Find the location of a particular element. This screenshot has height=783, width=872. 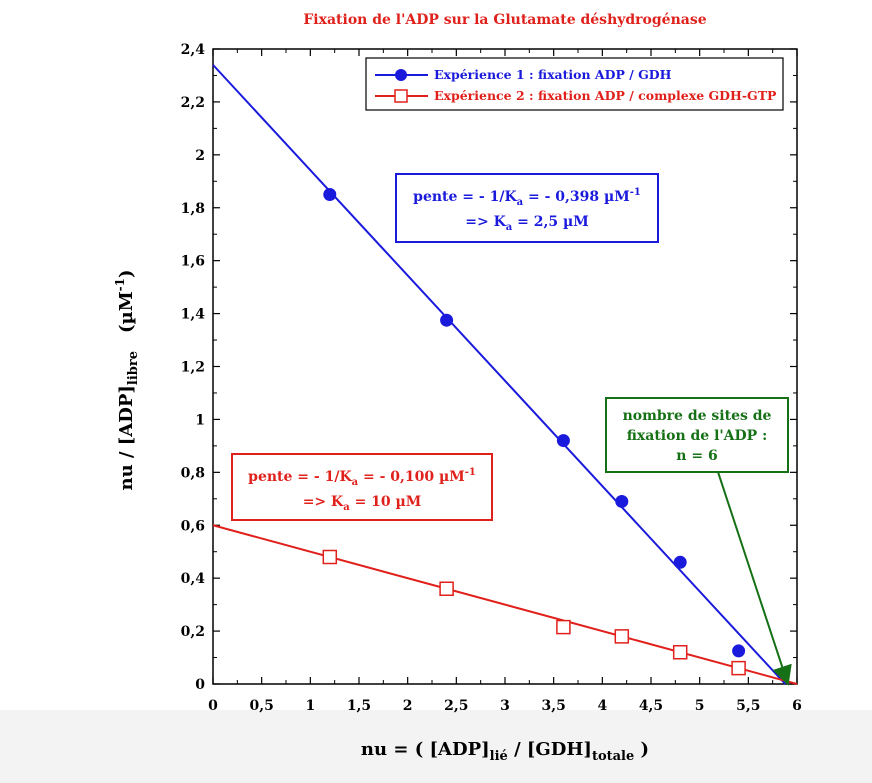

y-tick-label: 0,2 is located at coordinates (193, 632).